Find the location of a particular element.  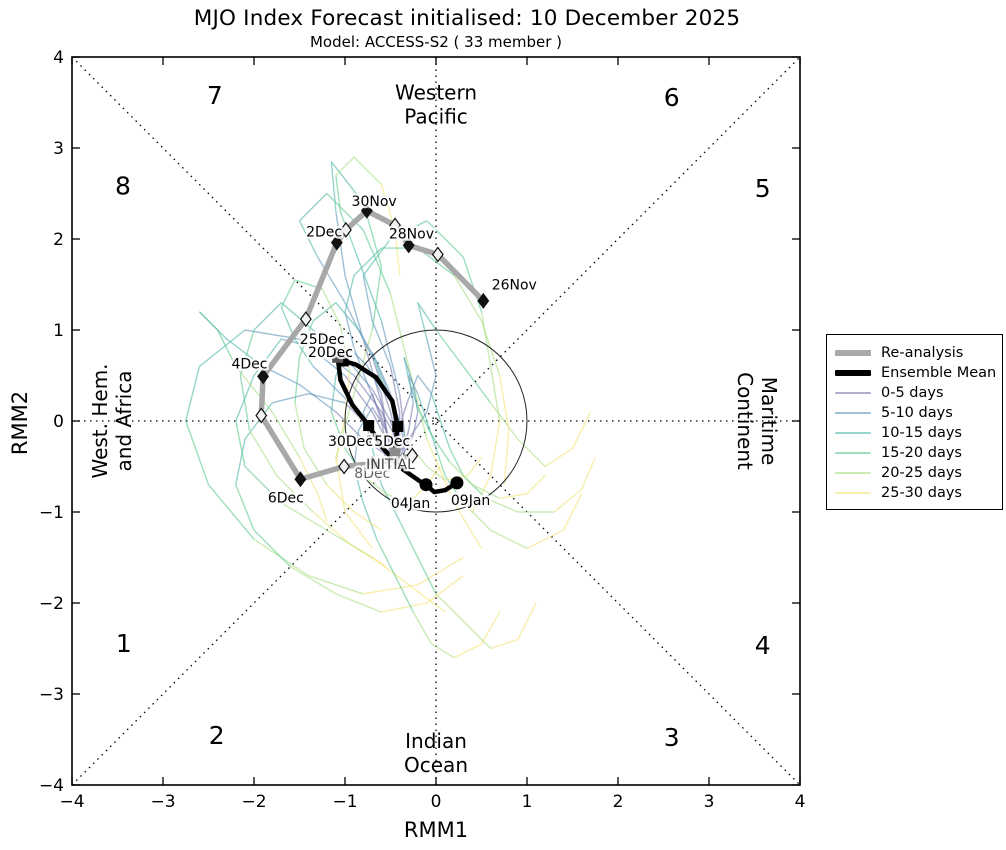

unit-circle is located at coordinates (436, 421).